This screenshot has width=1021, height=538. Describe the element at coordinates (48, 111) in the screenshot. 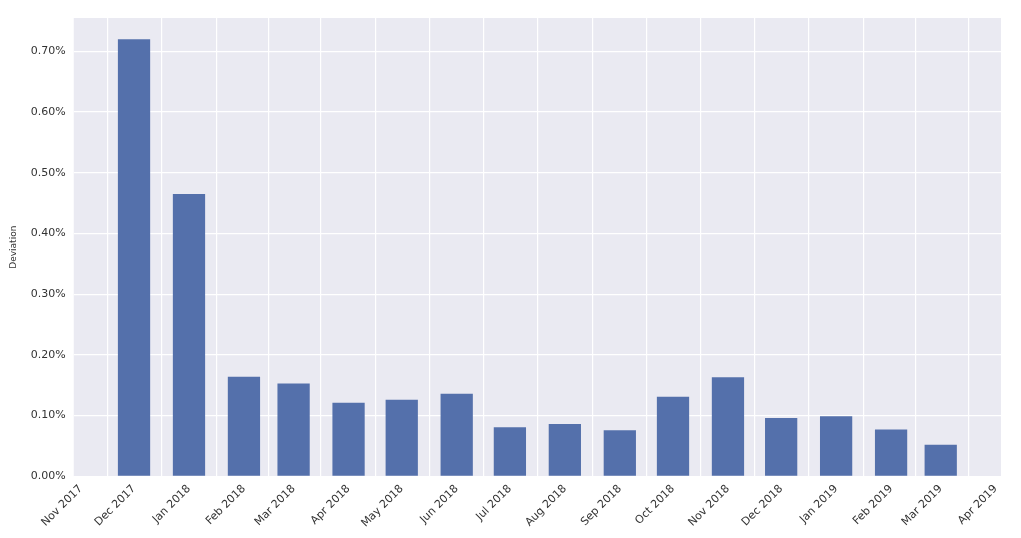

I see `y-tick-label: 0.60%` at that location.